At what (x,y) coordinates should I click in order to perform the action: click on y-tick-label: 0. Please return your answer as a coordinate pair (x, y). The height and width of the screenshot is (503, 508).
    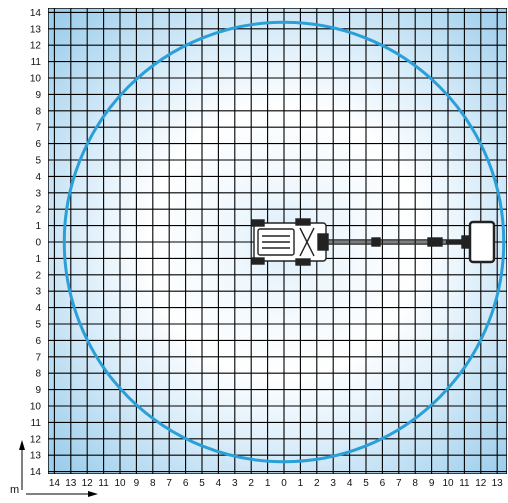
    Looking at the image, I should click on (38, 243).